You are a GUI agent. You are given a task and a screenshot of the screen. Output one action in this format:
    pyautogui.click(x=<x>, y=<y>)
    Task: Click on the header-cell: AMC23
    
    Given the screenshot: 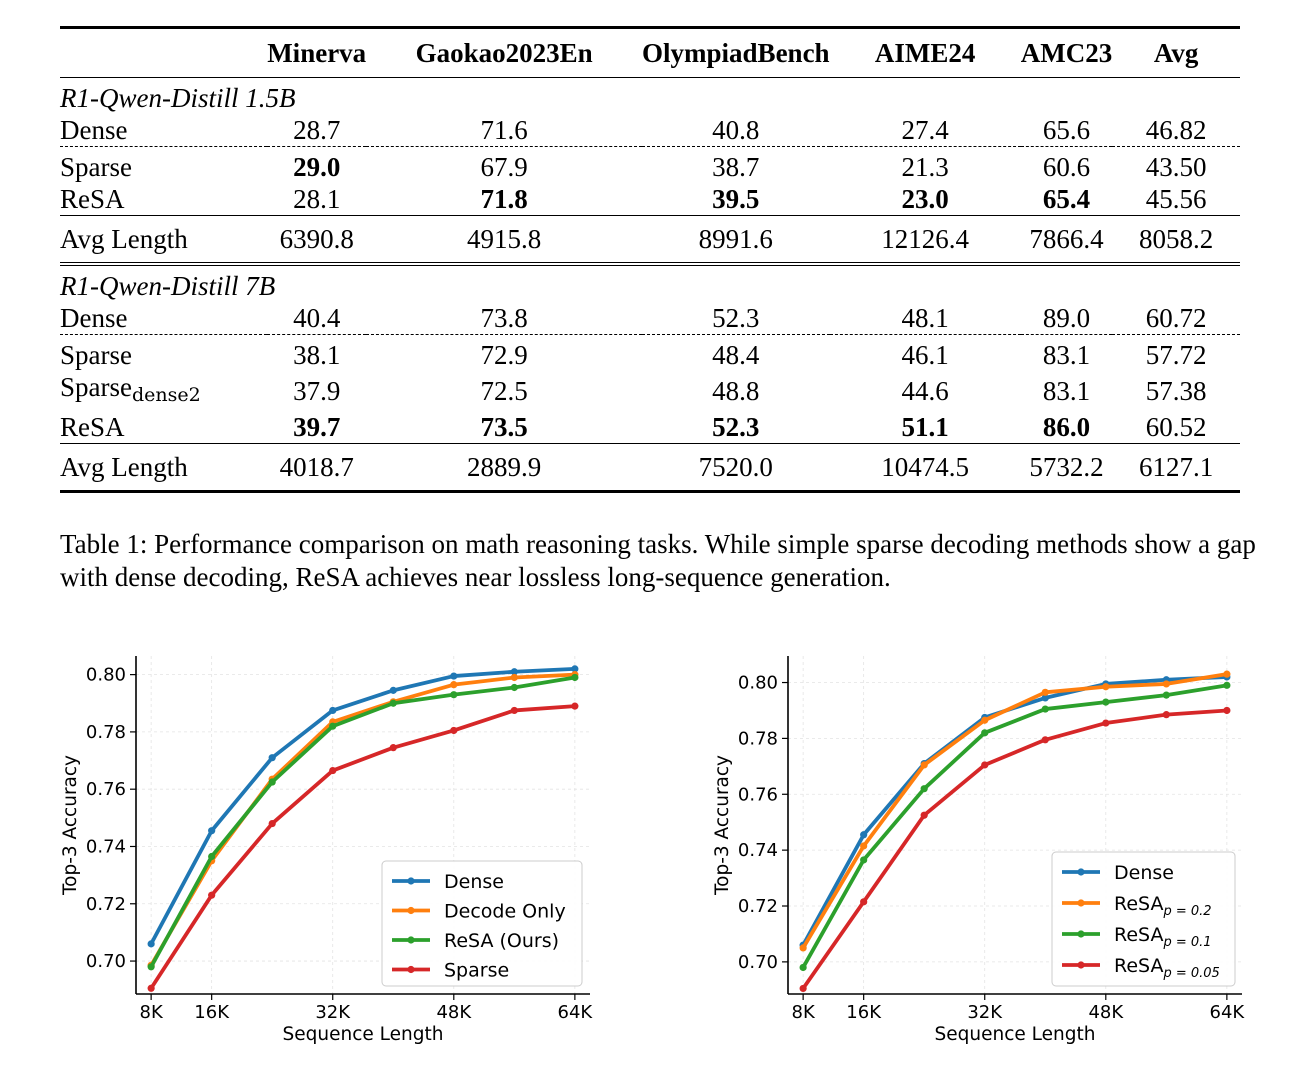 What is the action you would take?
    pyautogui.click(x=1066, y=53)
    